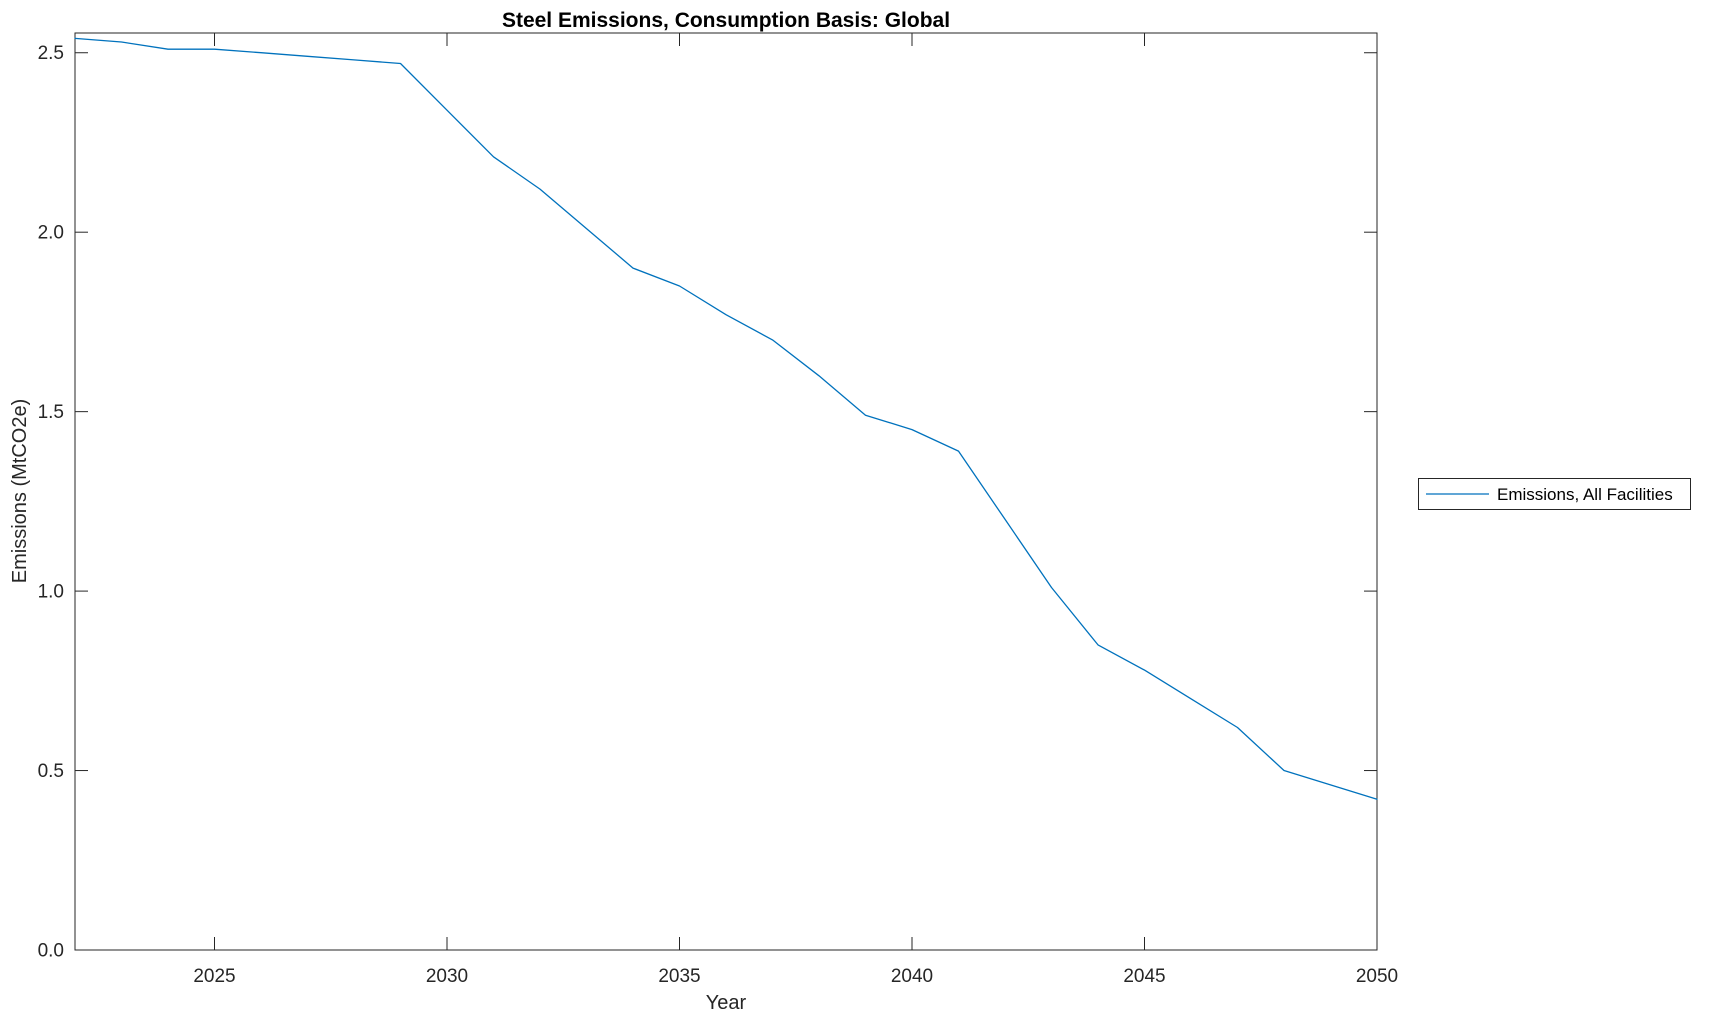 Image resolution: width=1709 pixels, height=1021 pixels. What do you see at coordinates (51, 53) in the screenshot?
I see `y-tick-label: 2.5` at bounding box center [51, 53].